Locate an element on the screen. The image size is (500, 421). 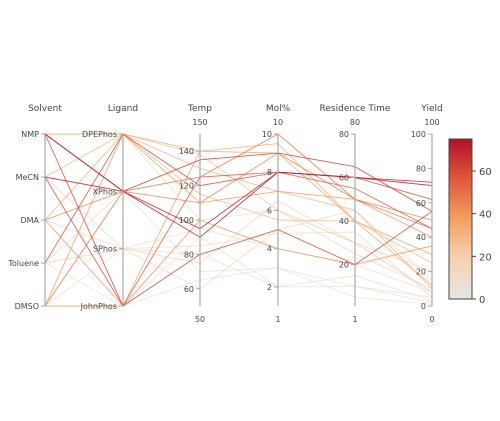
axis-range-min: 50 is located at coordinates (200, 319).